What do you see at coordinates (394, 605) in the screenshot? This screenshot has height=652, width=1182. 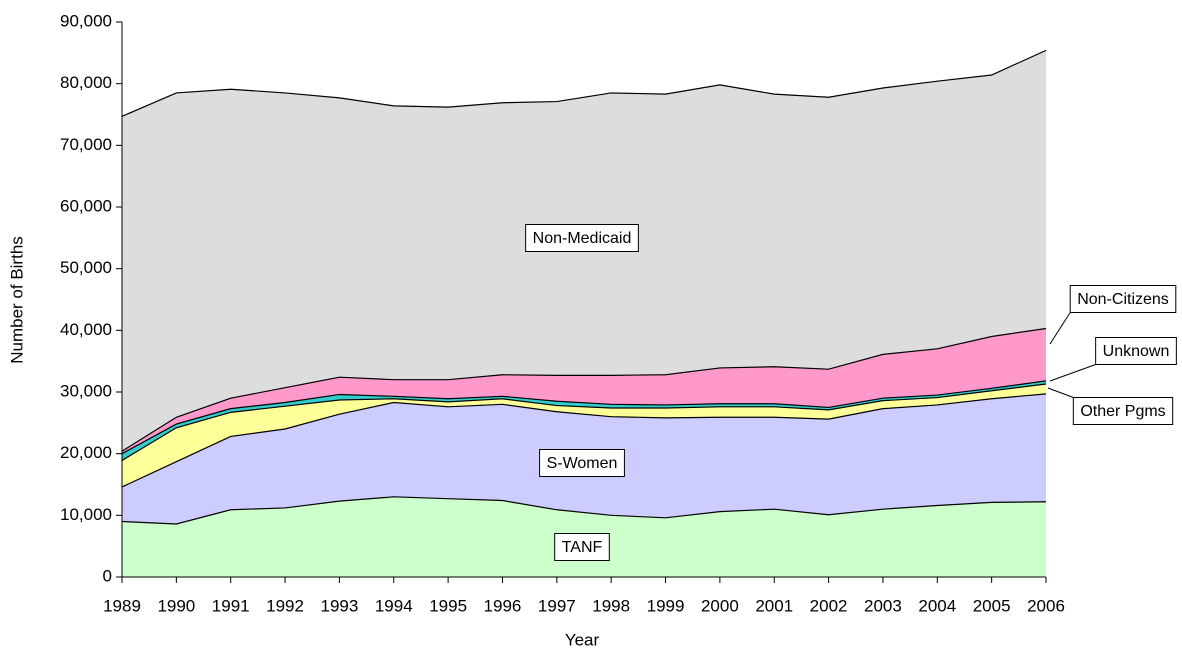 I see `x-tick-label: 1994` at bounding box center [394, 605].